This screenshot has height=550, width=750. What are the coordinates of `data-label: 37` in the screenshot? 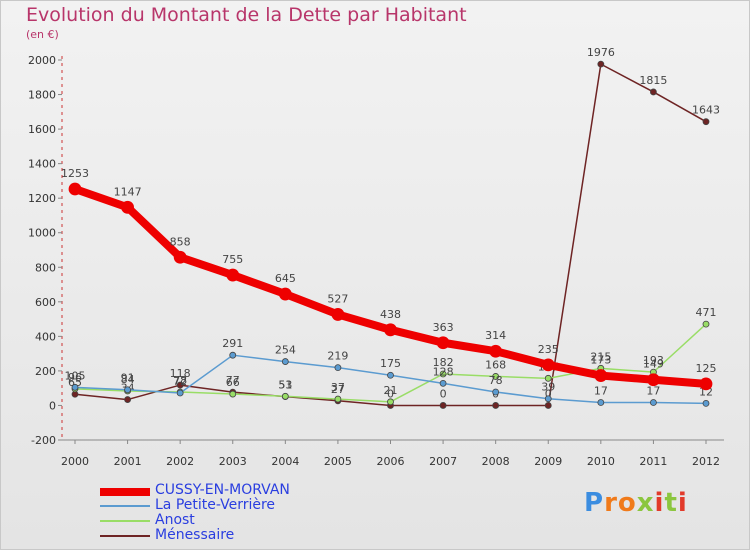 It's located at (338, 387).